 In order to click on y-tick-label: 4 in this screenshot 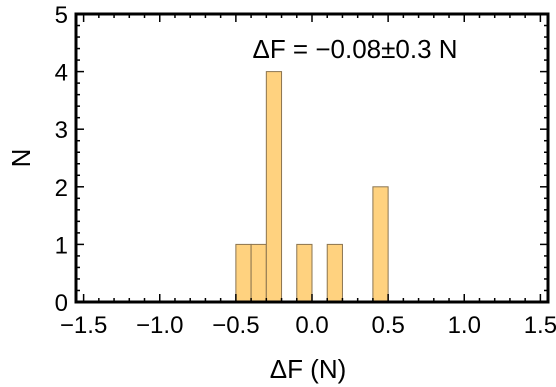, I will do `click(61, 73)`.